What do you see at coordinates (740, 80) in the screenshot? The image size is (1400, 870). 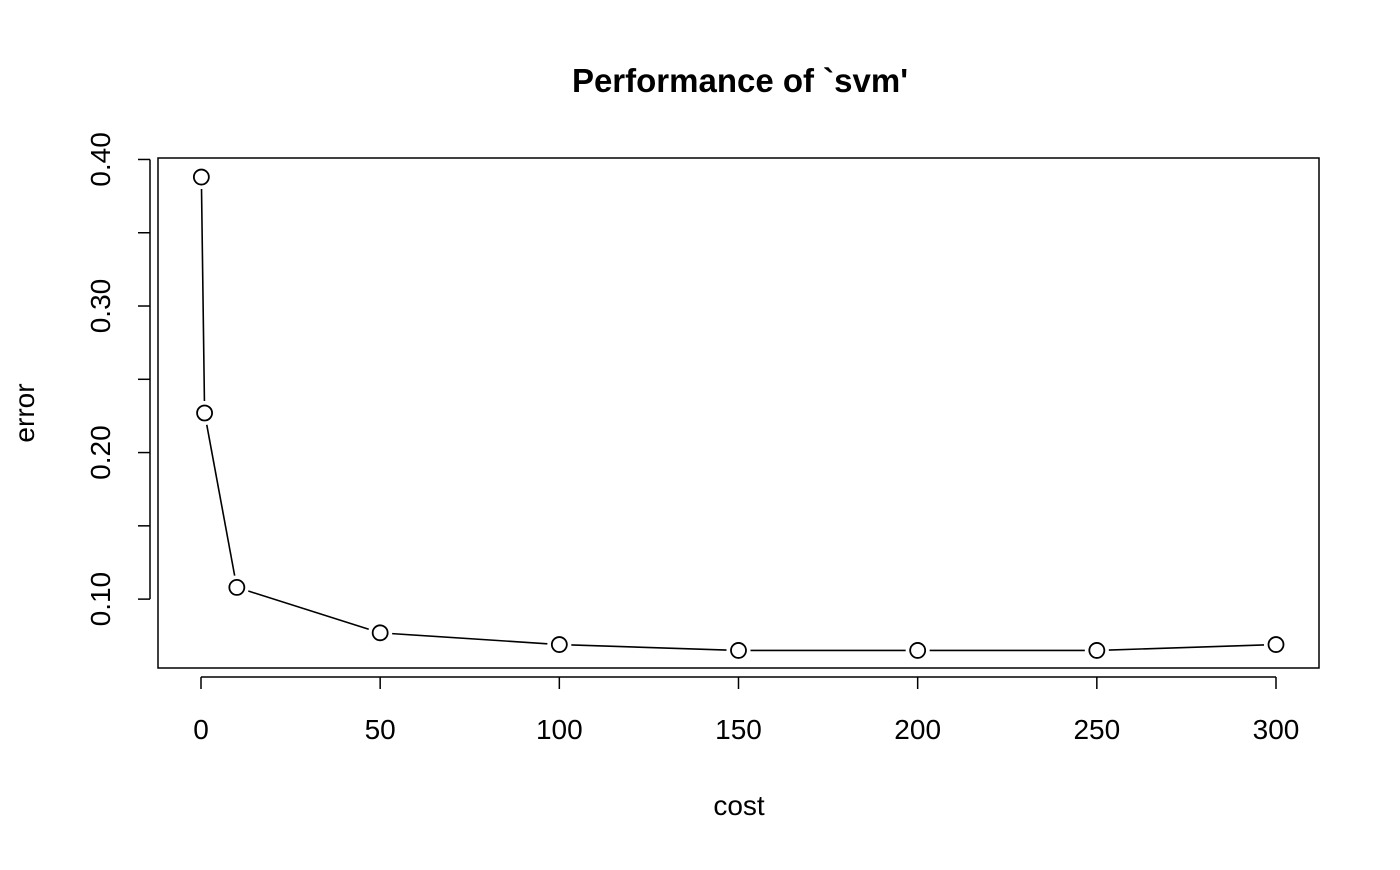 I see `chart-title: Performance of `svm'` at bounding box center [740, 80].